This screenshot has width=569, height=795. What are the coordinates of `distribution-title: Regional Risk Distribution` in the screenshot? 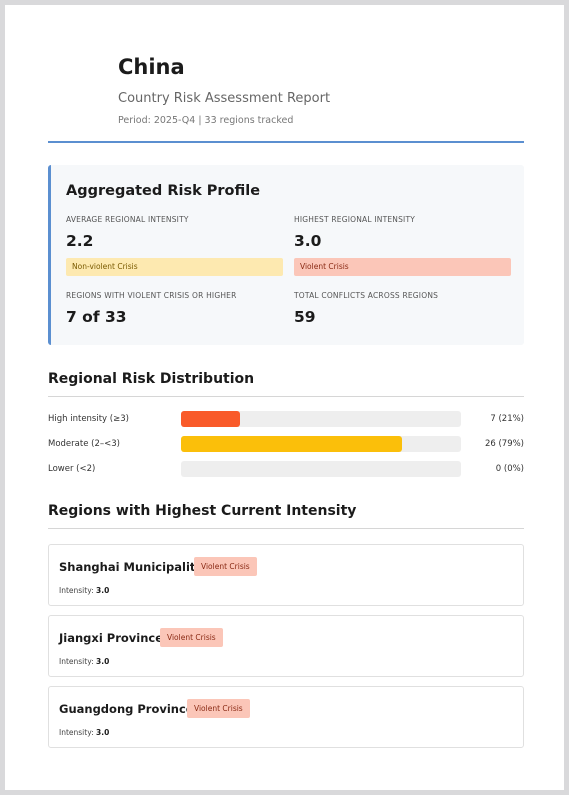 It's located at (151, 379).